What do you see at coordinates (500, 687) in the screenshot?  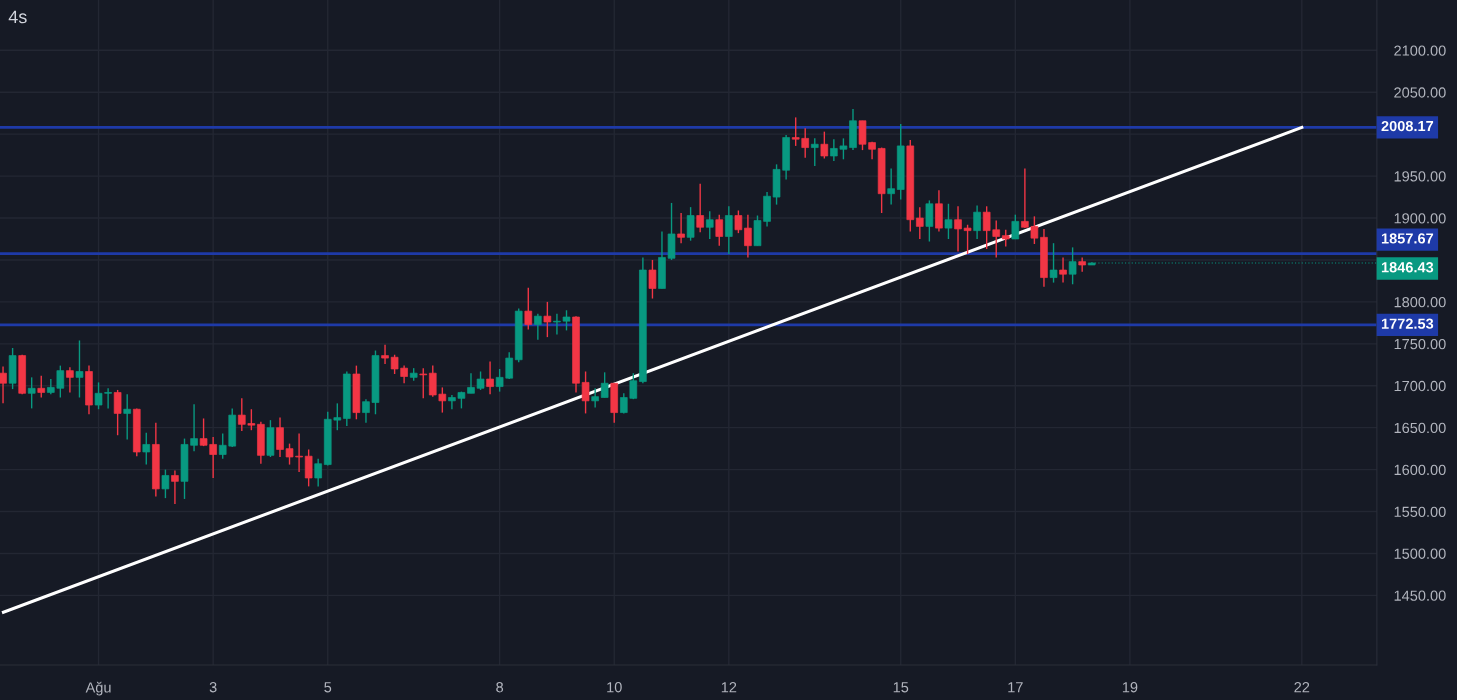 I see `x-tick-label: 8` at bounding box center [500, 687].